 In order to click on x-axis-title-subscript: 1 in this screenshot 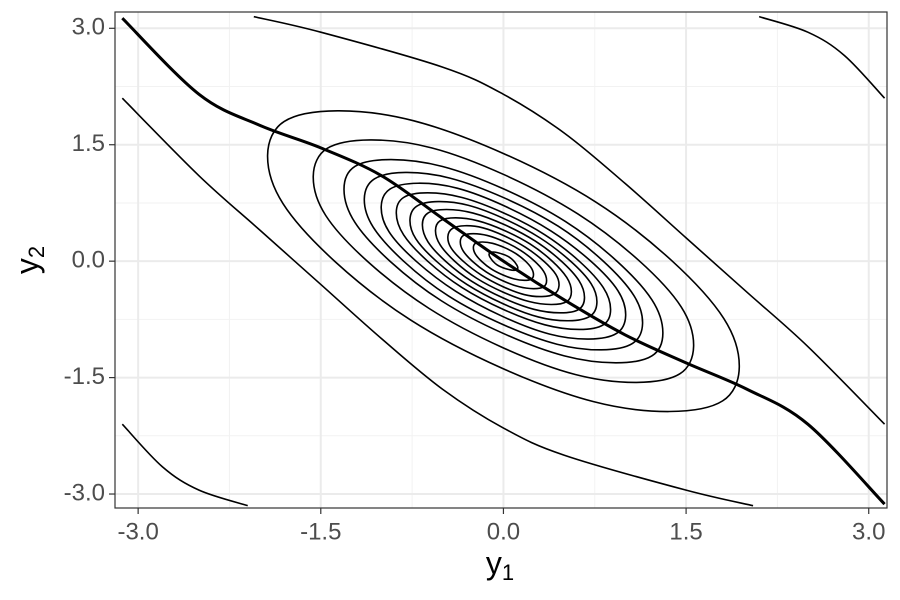, I will do `click(508, 572)`.